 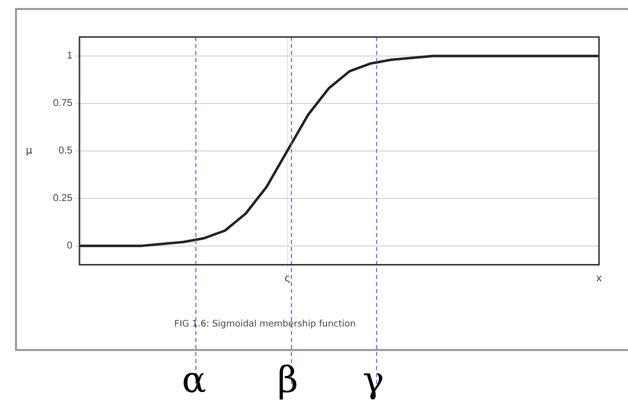 I want to click on y-tick-label: 1, so click(x=69, y=56).